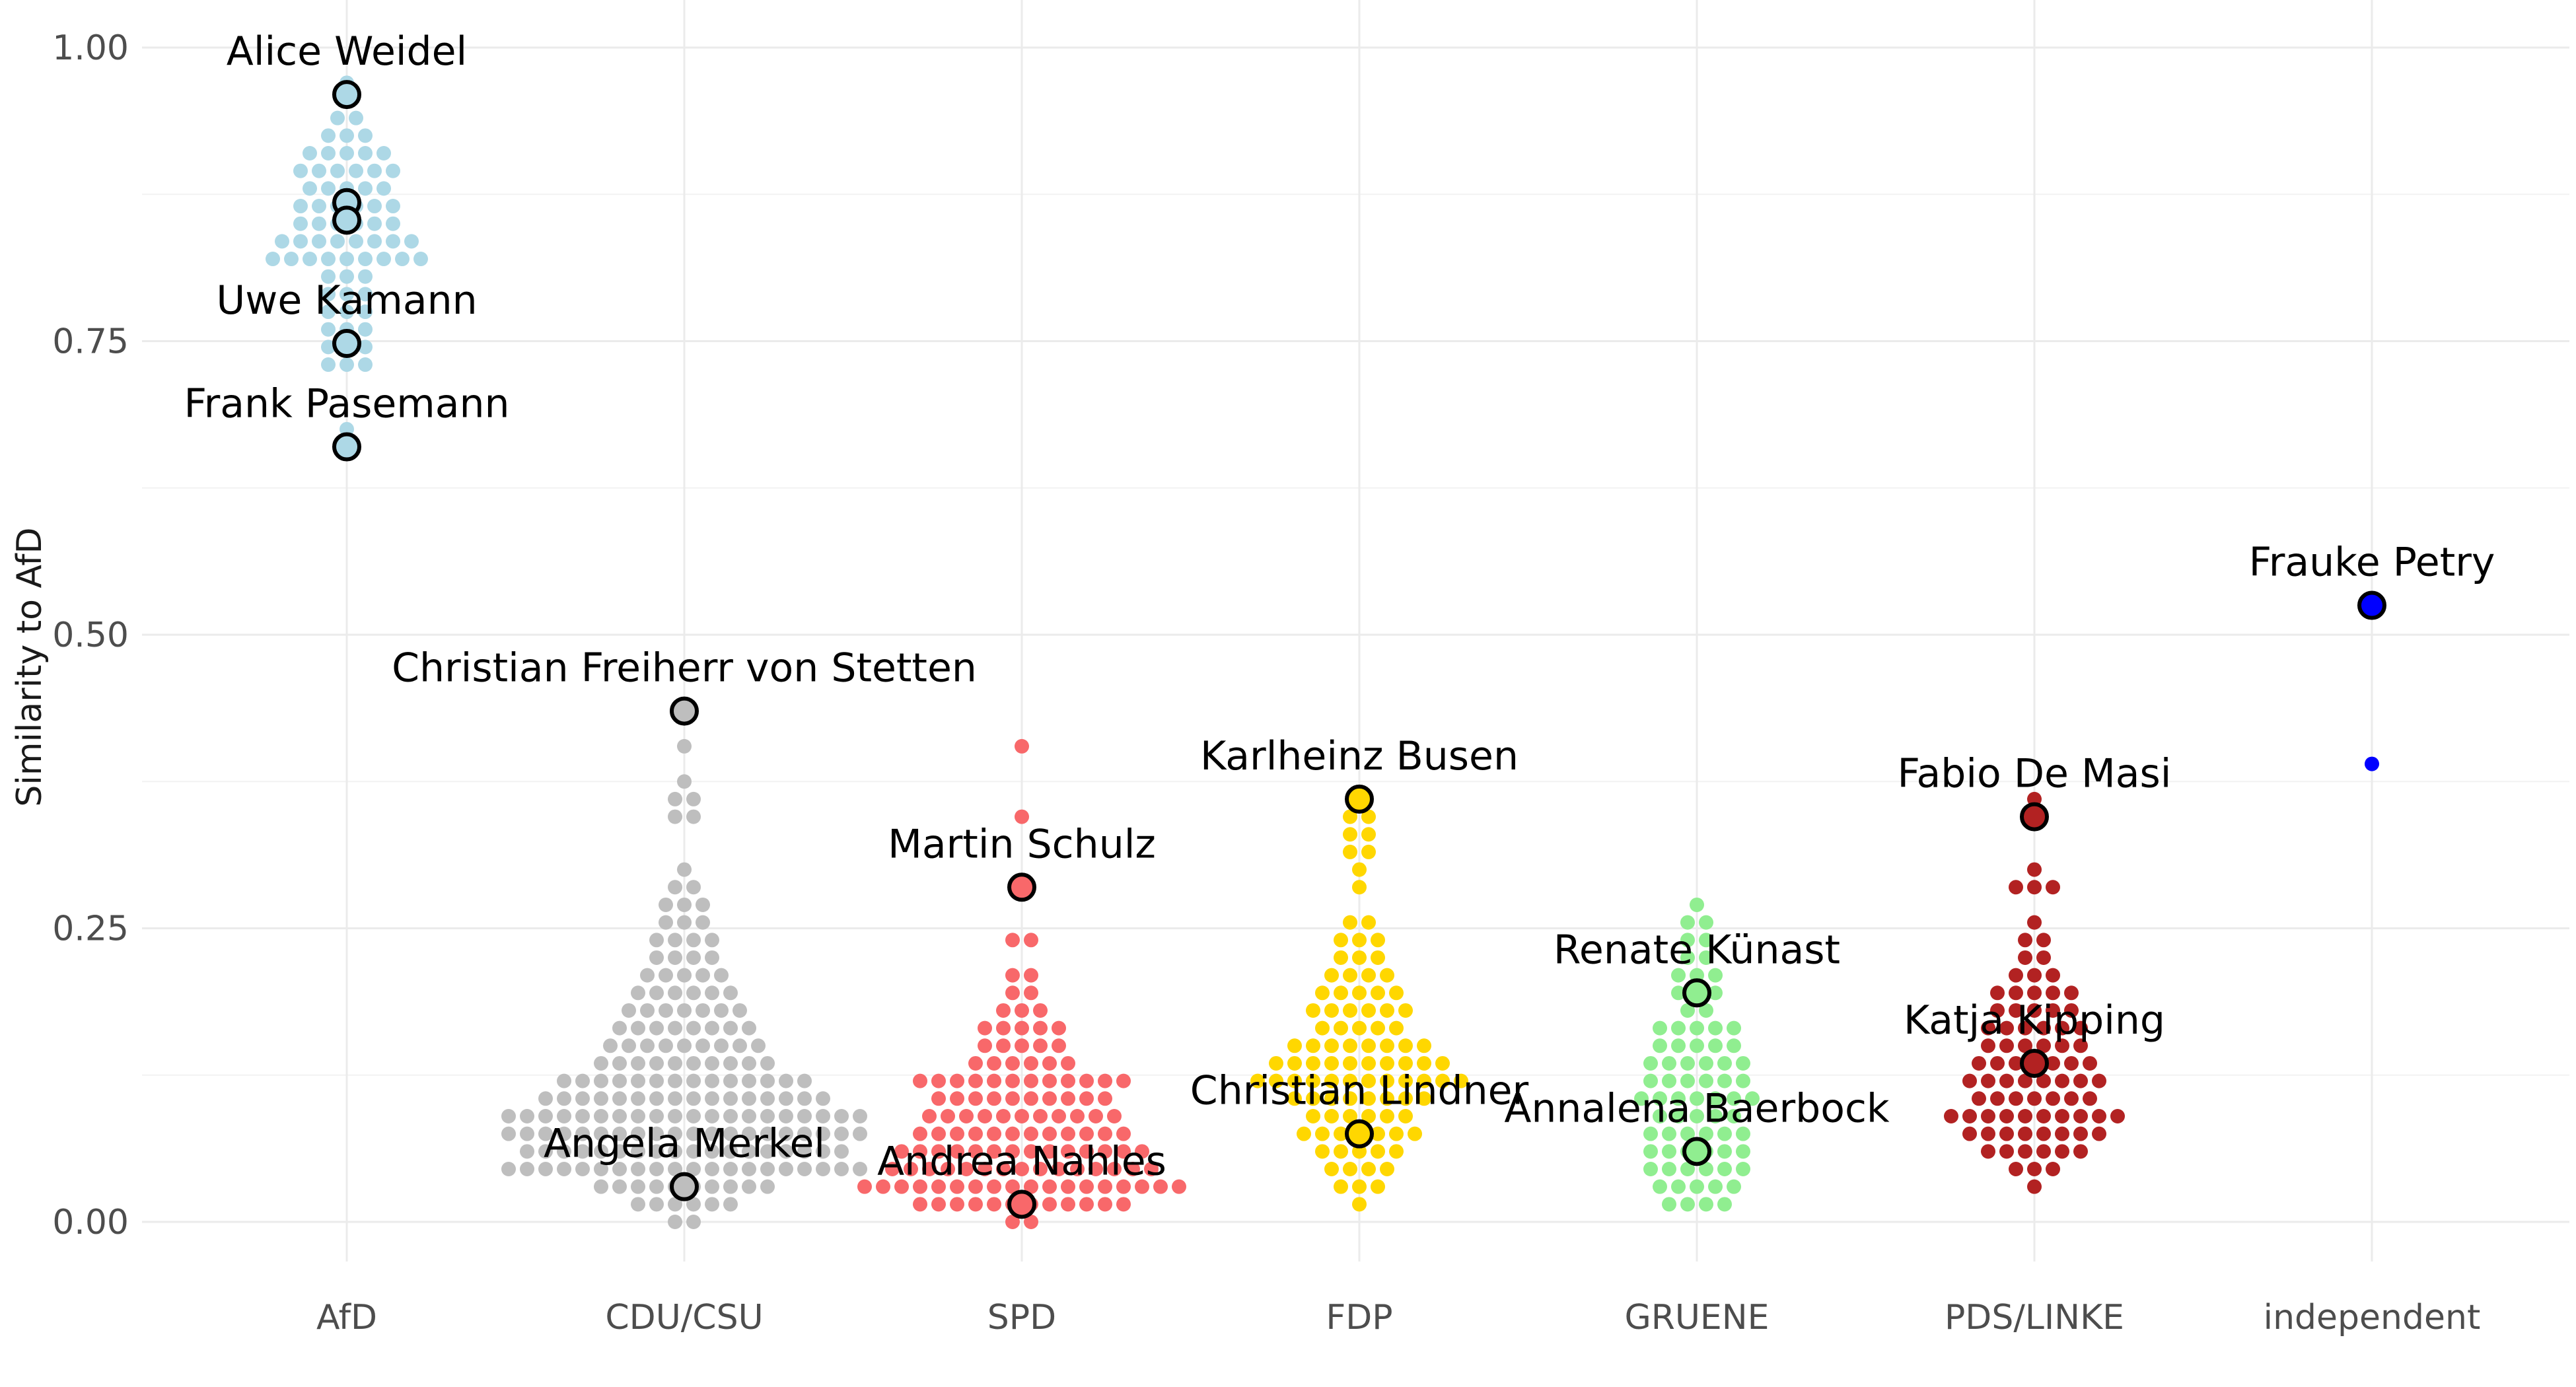  What do you see at coordinates (2035, 817) in the screenshot?
I see `highlighted-point` at bounding box center [2035, 817].